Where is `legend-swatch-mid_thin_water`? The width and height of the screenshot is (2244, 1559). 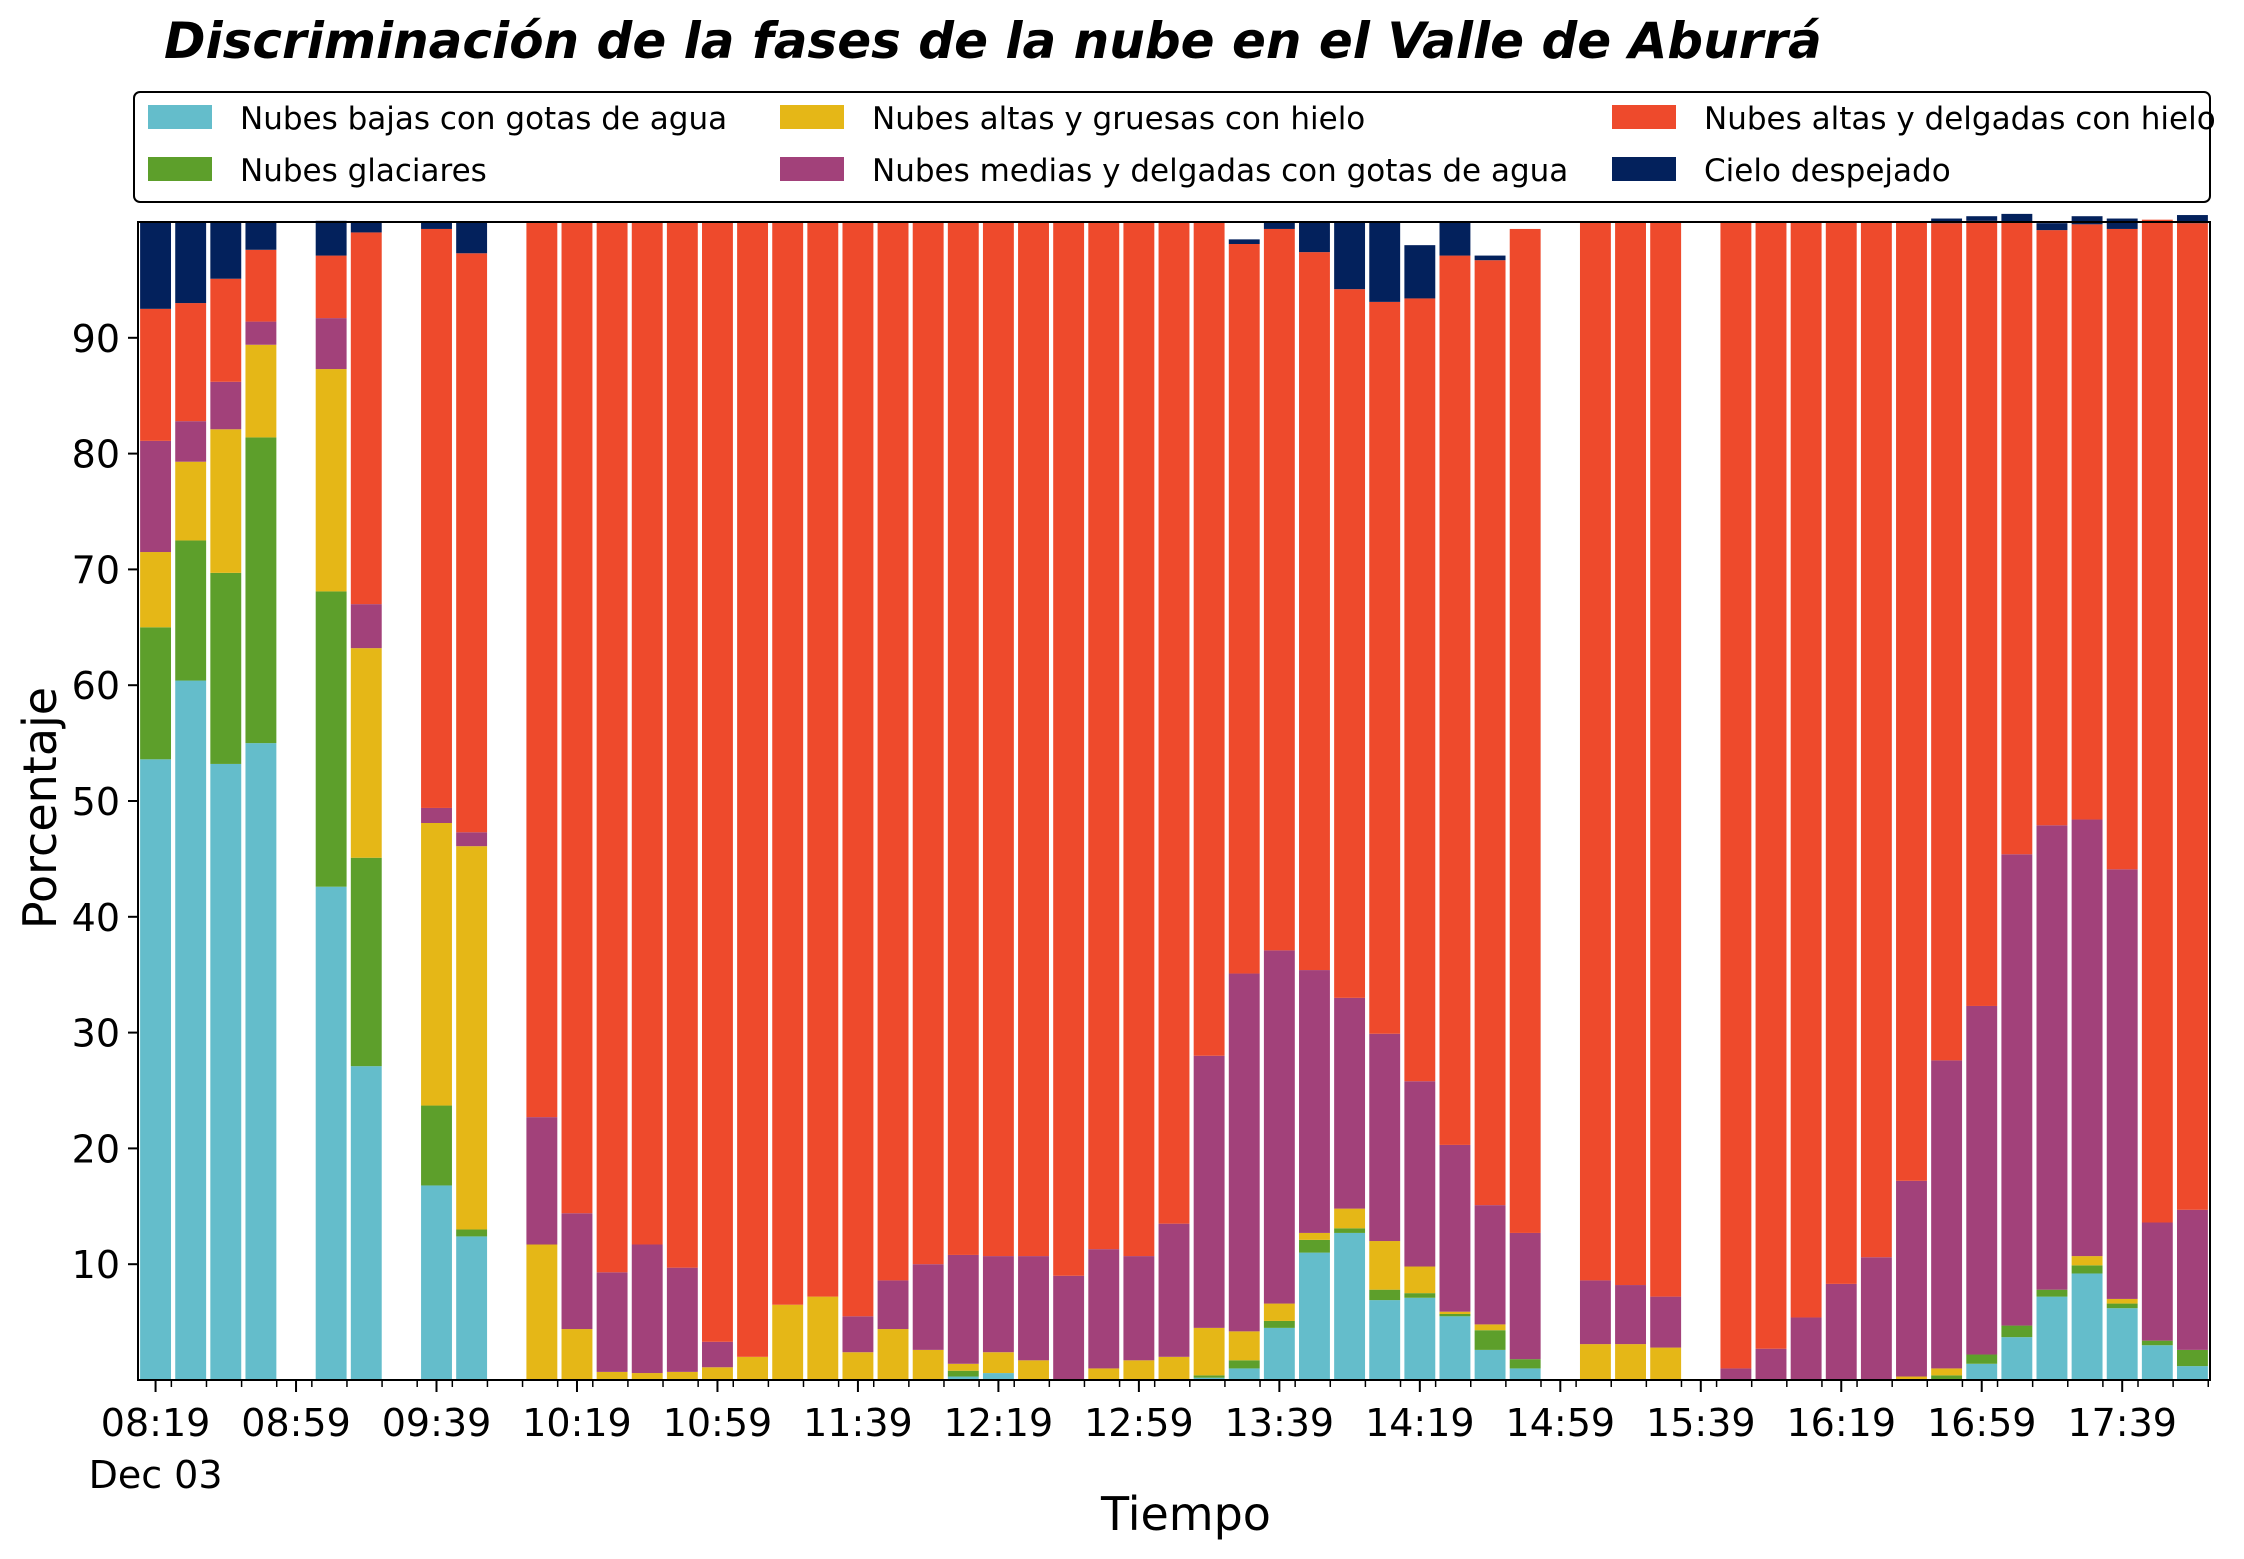 legend-swatch-mid_thin_water is located at coordinates (812, 169).